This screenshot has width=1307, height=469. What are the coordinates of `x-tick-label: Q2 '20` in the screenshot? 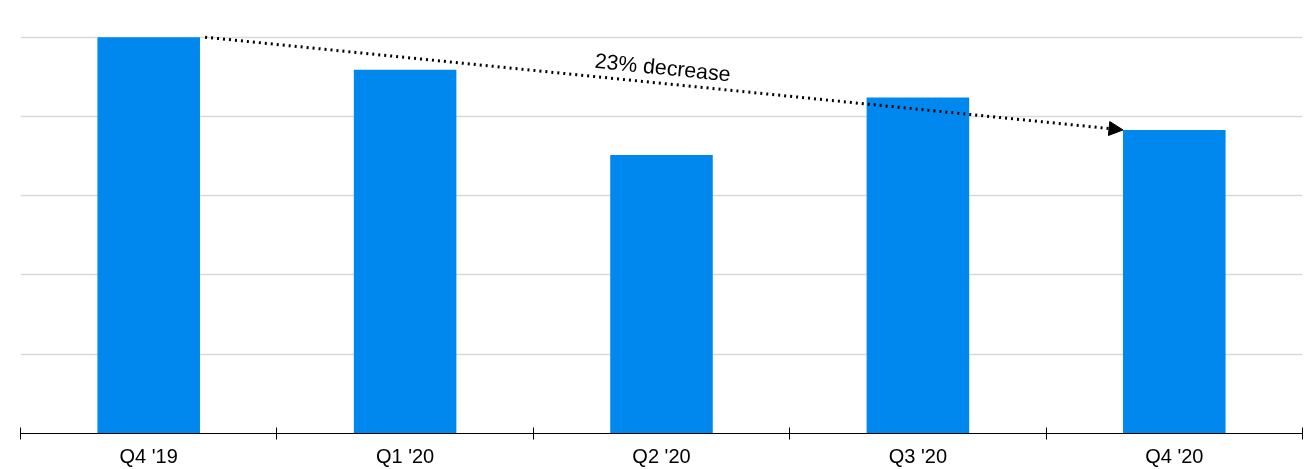 It's located at (661, 455).